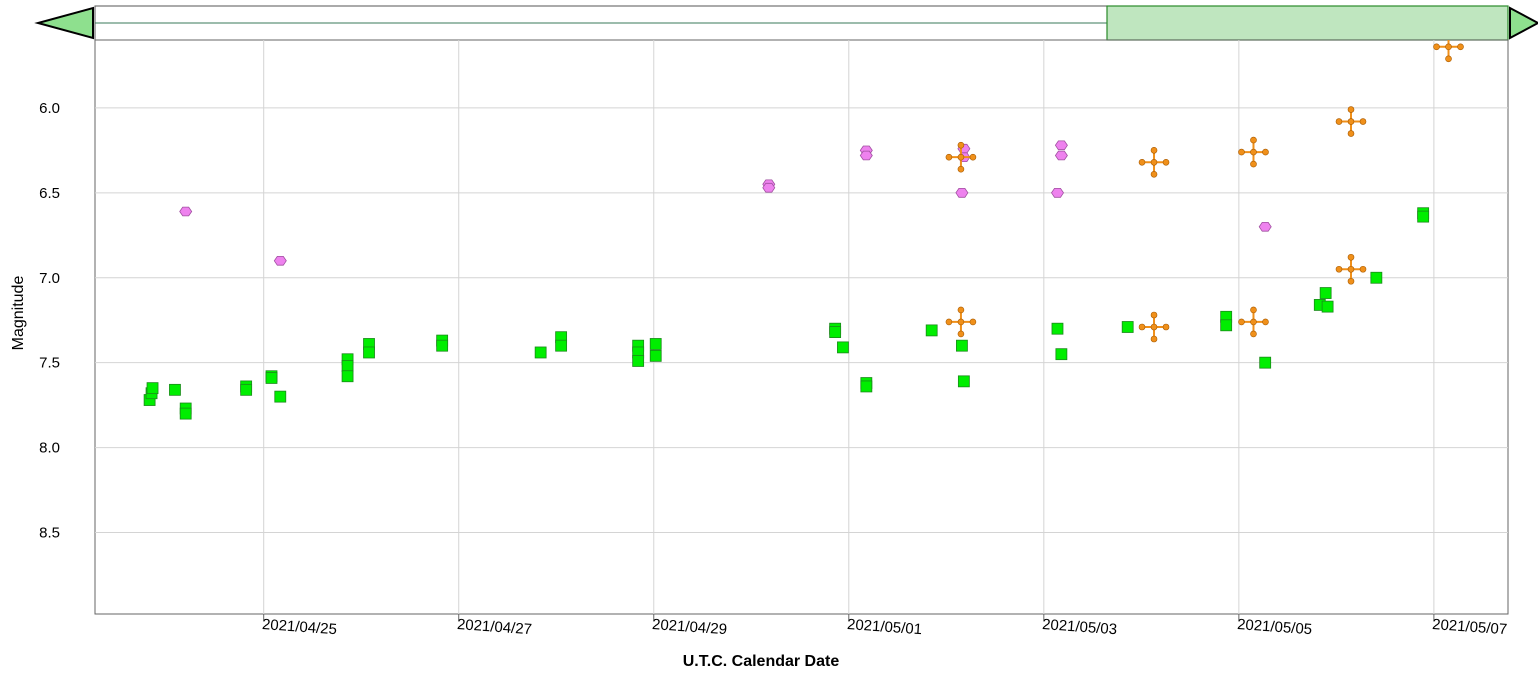 The image size is (1538, 678). I want to click on scroll-left, so click(64, 23).